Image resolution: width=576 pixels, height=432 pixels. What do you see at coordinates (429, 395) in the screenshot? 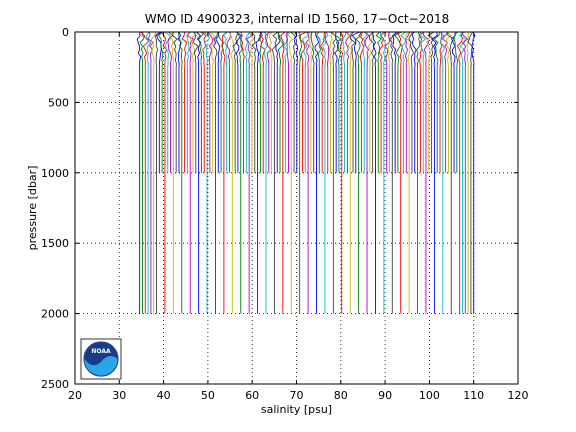
I see `x-tick-label: 100` at bounding box center [429, 395].